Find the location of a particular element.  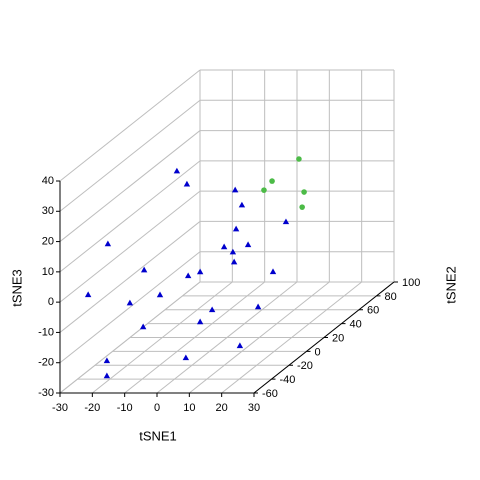

y-axis-title: tSNE2 is located at coordinates (450, 285).